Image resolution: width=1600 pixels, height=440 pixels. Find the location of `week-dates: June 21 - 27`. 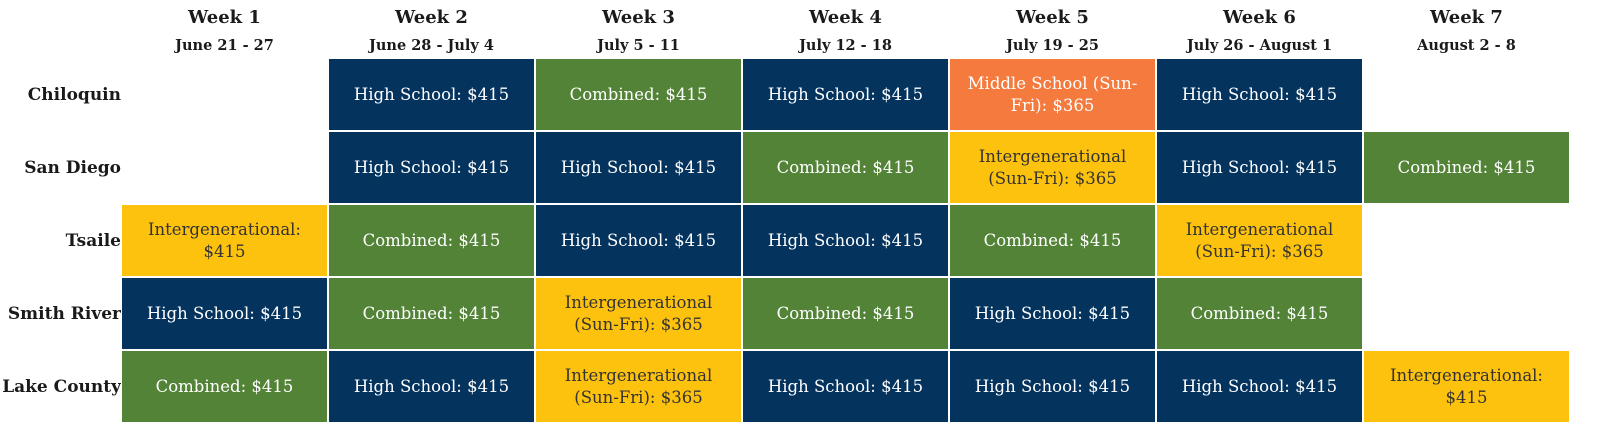

week-dates: June 21 - 27 is located at coordinates (224, 45).